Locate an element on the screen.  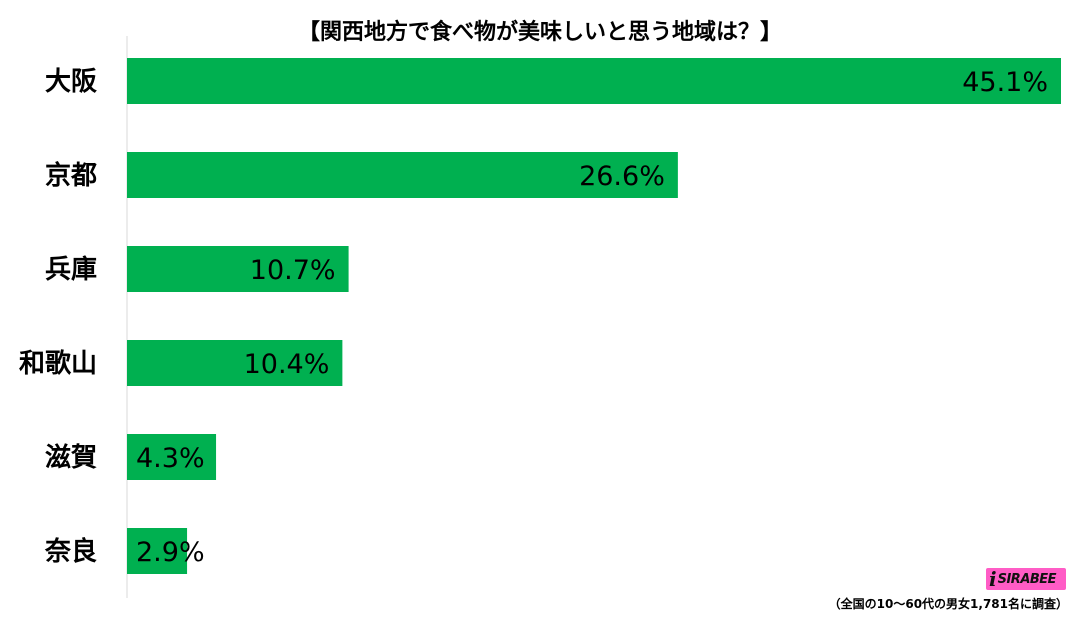
sirabee-logo: i SIRABEE is located at coordinates (1026, 579).